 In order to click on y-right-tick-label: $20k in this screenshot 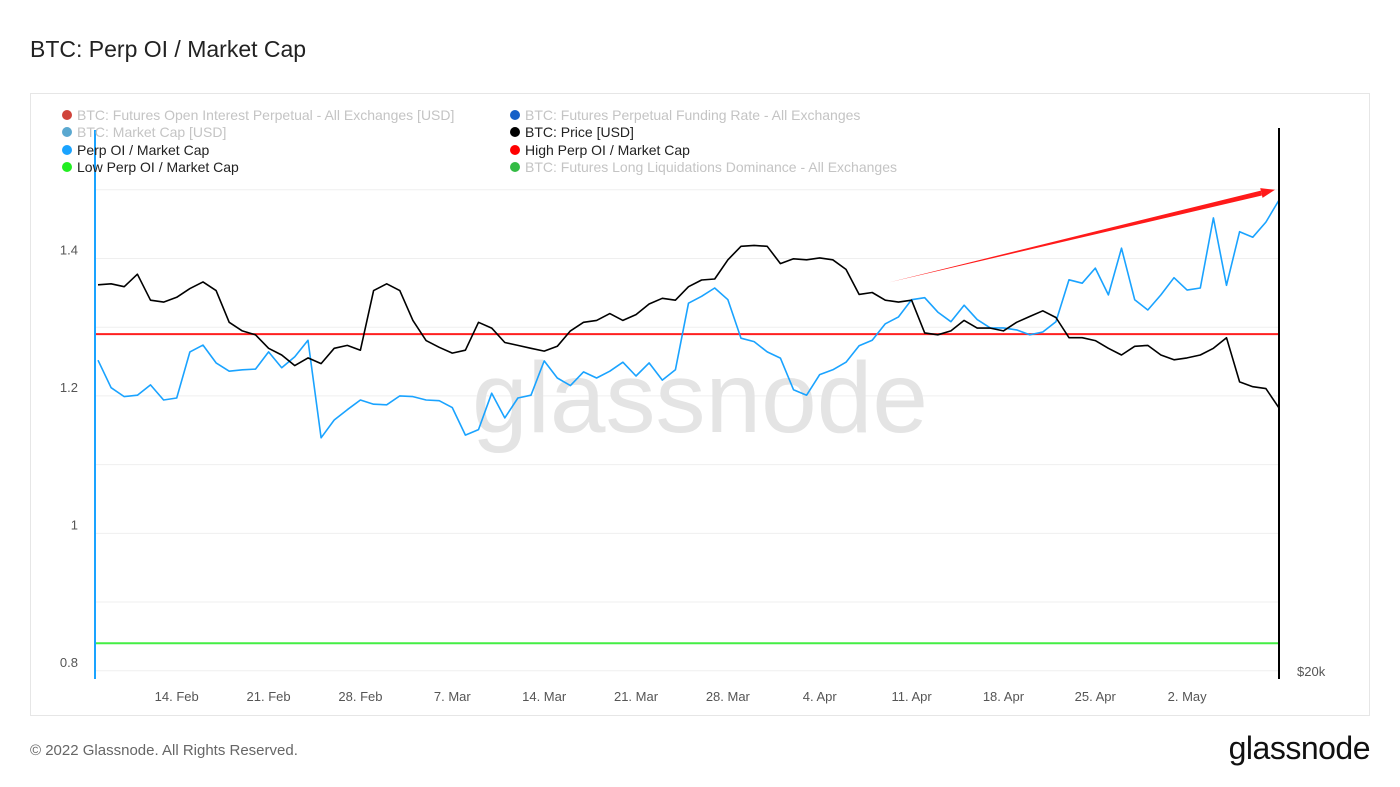, I will do `click(1311, 671)`.